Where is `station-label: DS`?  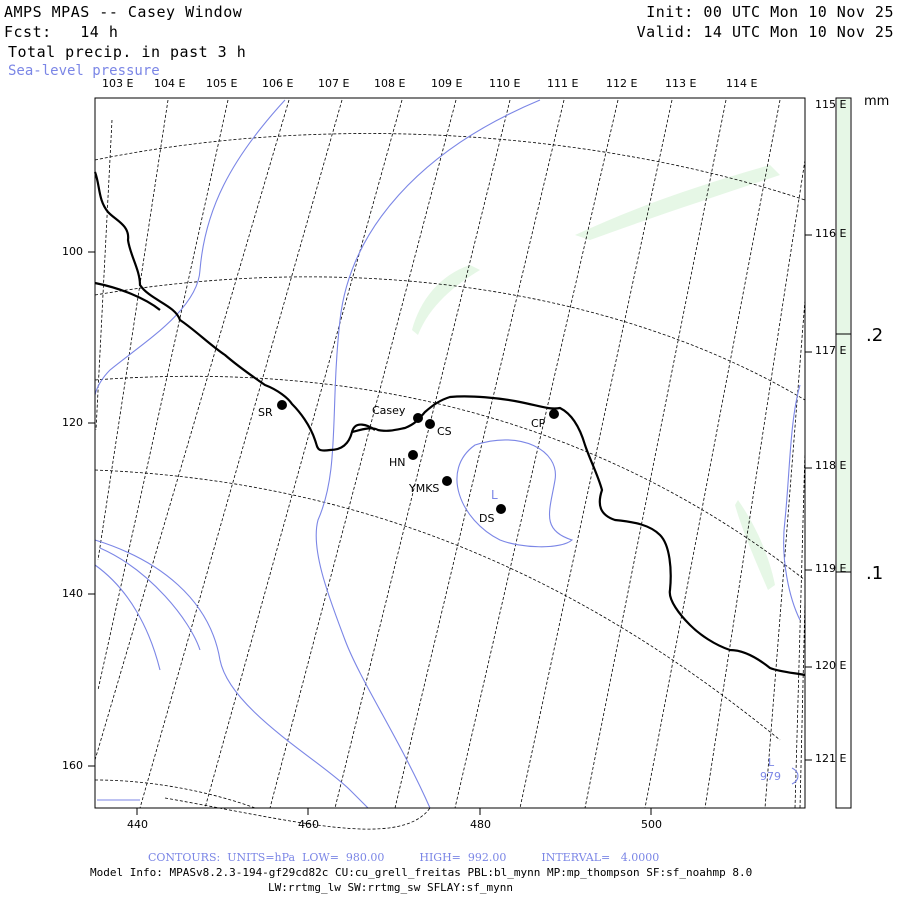 station-label: DS is located at coordinates (487, 518).